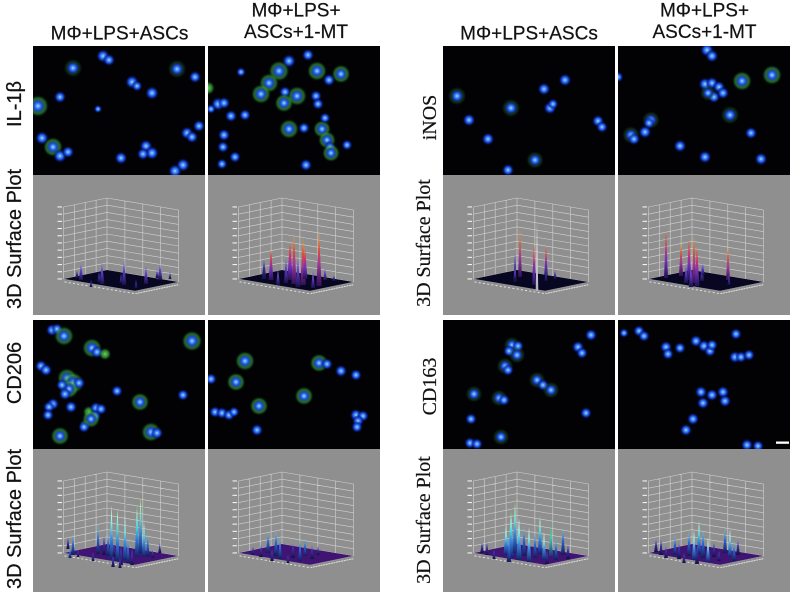 This screenshot has height=592, width=800. Describe the element at coordinates (15, 373) in the screenshot. I see `svg-text: CD206` at that location.